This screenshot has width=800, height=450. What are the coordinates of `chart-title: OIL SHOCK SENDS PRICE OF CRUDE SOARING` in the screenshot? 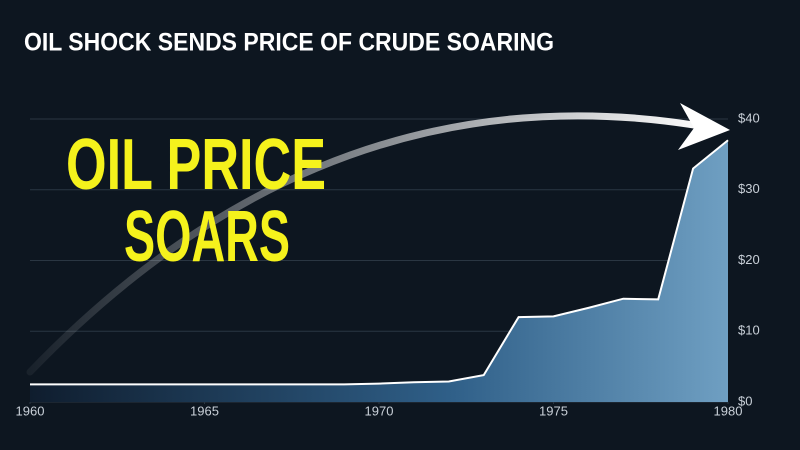 It's located at (289, 43).